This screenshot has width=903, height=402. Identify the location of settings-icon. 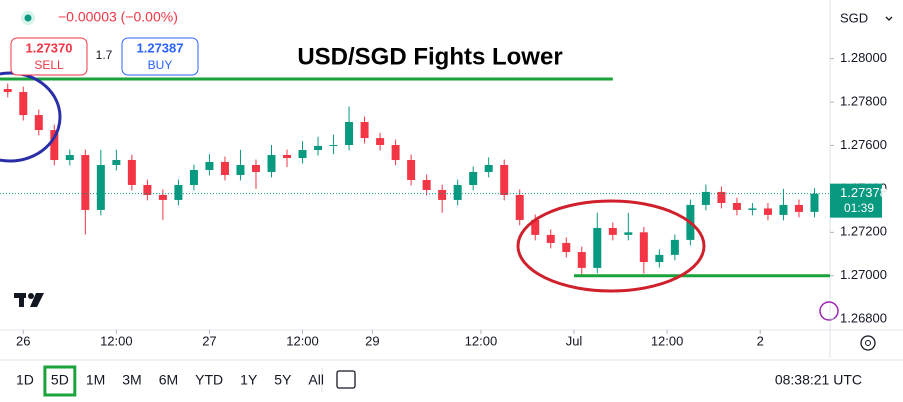
(868, 343).